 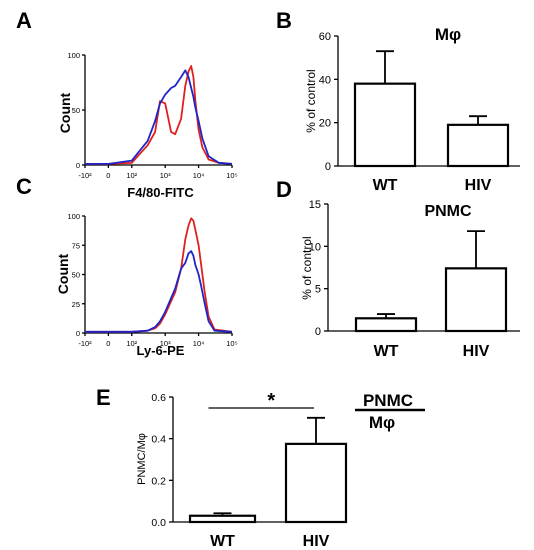 I want to click on panel-label-d: D, so click(x=284, y=189).